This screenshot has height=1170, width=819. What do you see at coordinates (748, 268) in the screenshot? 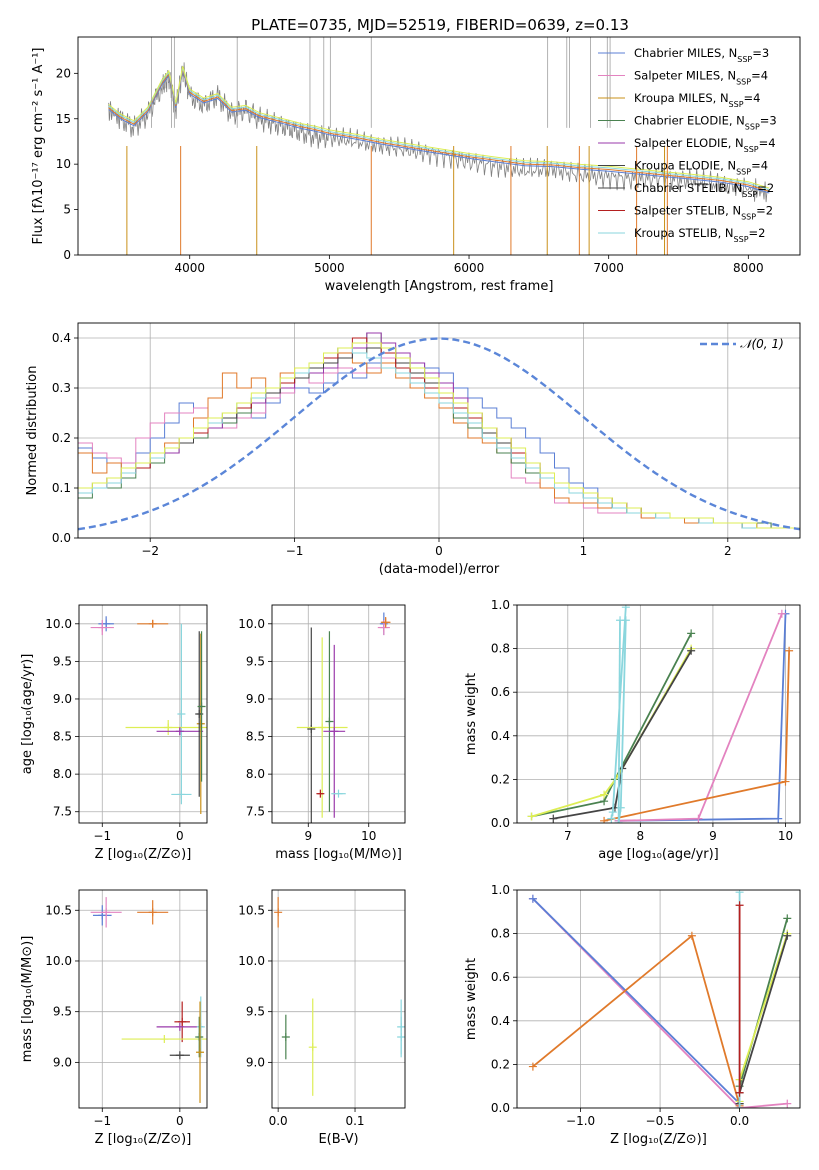
I see `x-tick-label: 8000` at bounding box center [748, 268].